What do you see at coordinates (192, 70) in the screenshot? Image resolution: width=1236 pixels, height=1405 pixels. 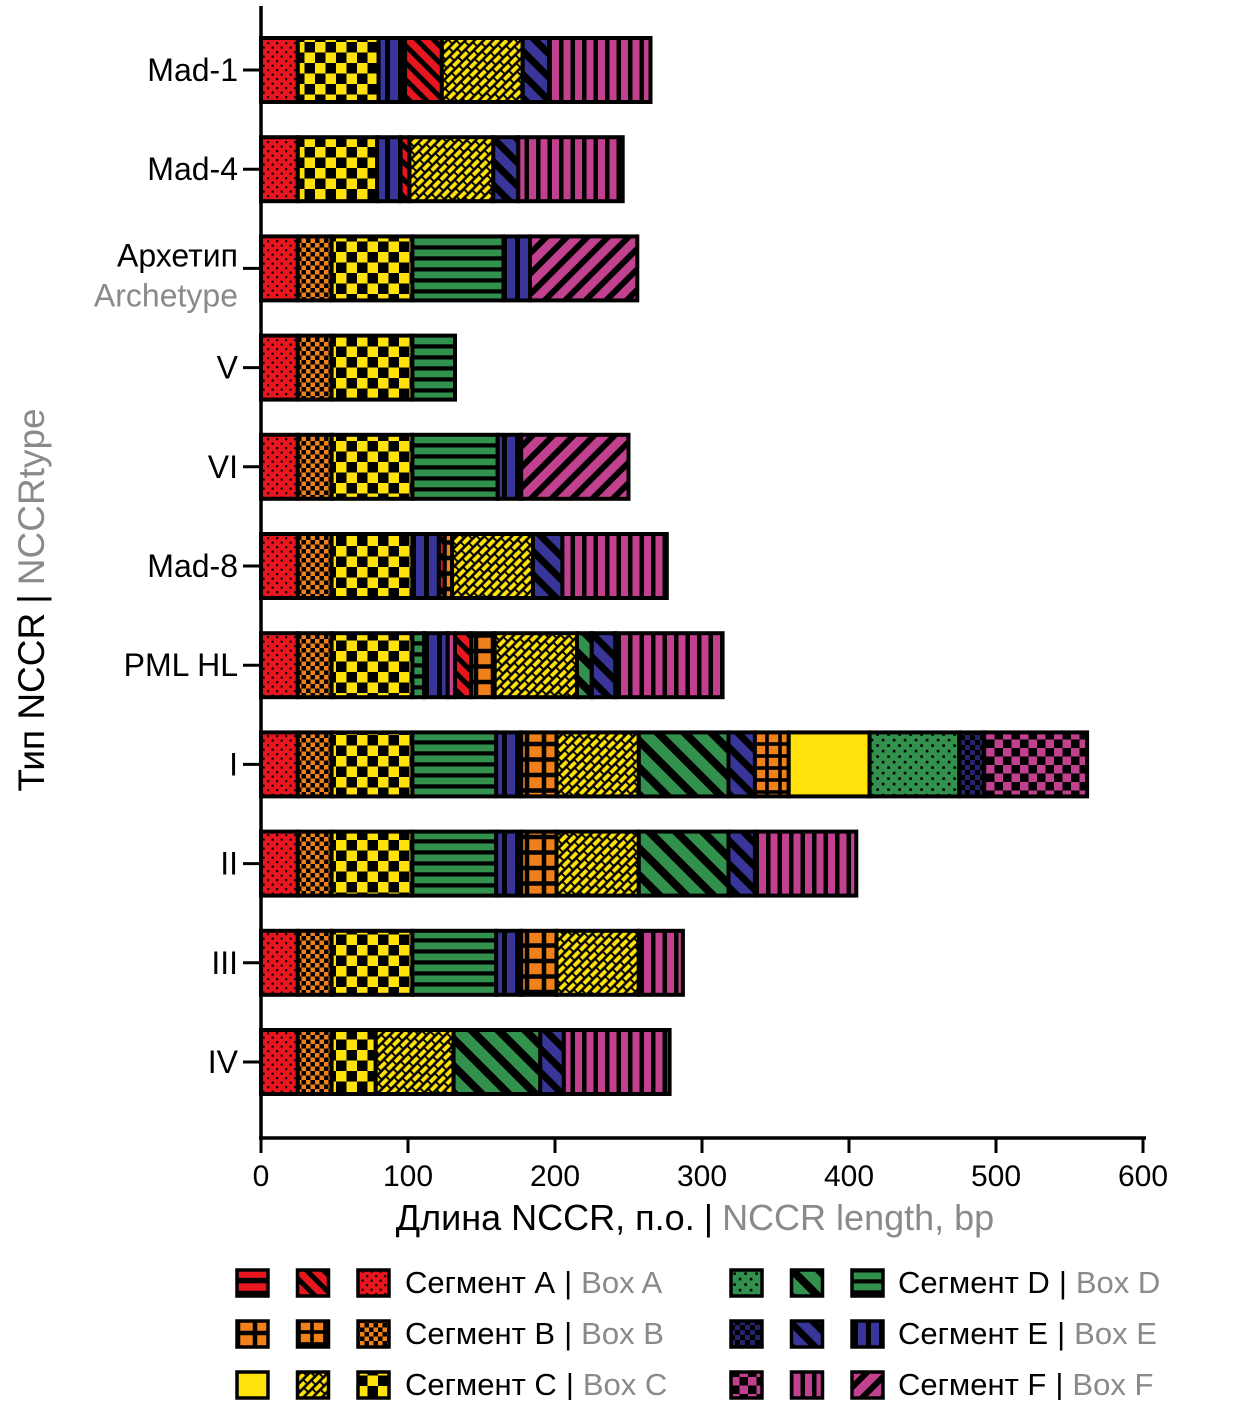 I see `row-label: Mad-1` at bounding box center [192, 70].